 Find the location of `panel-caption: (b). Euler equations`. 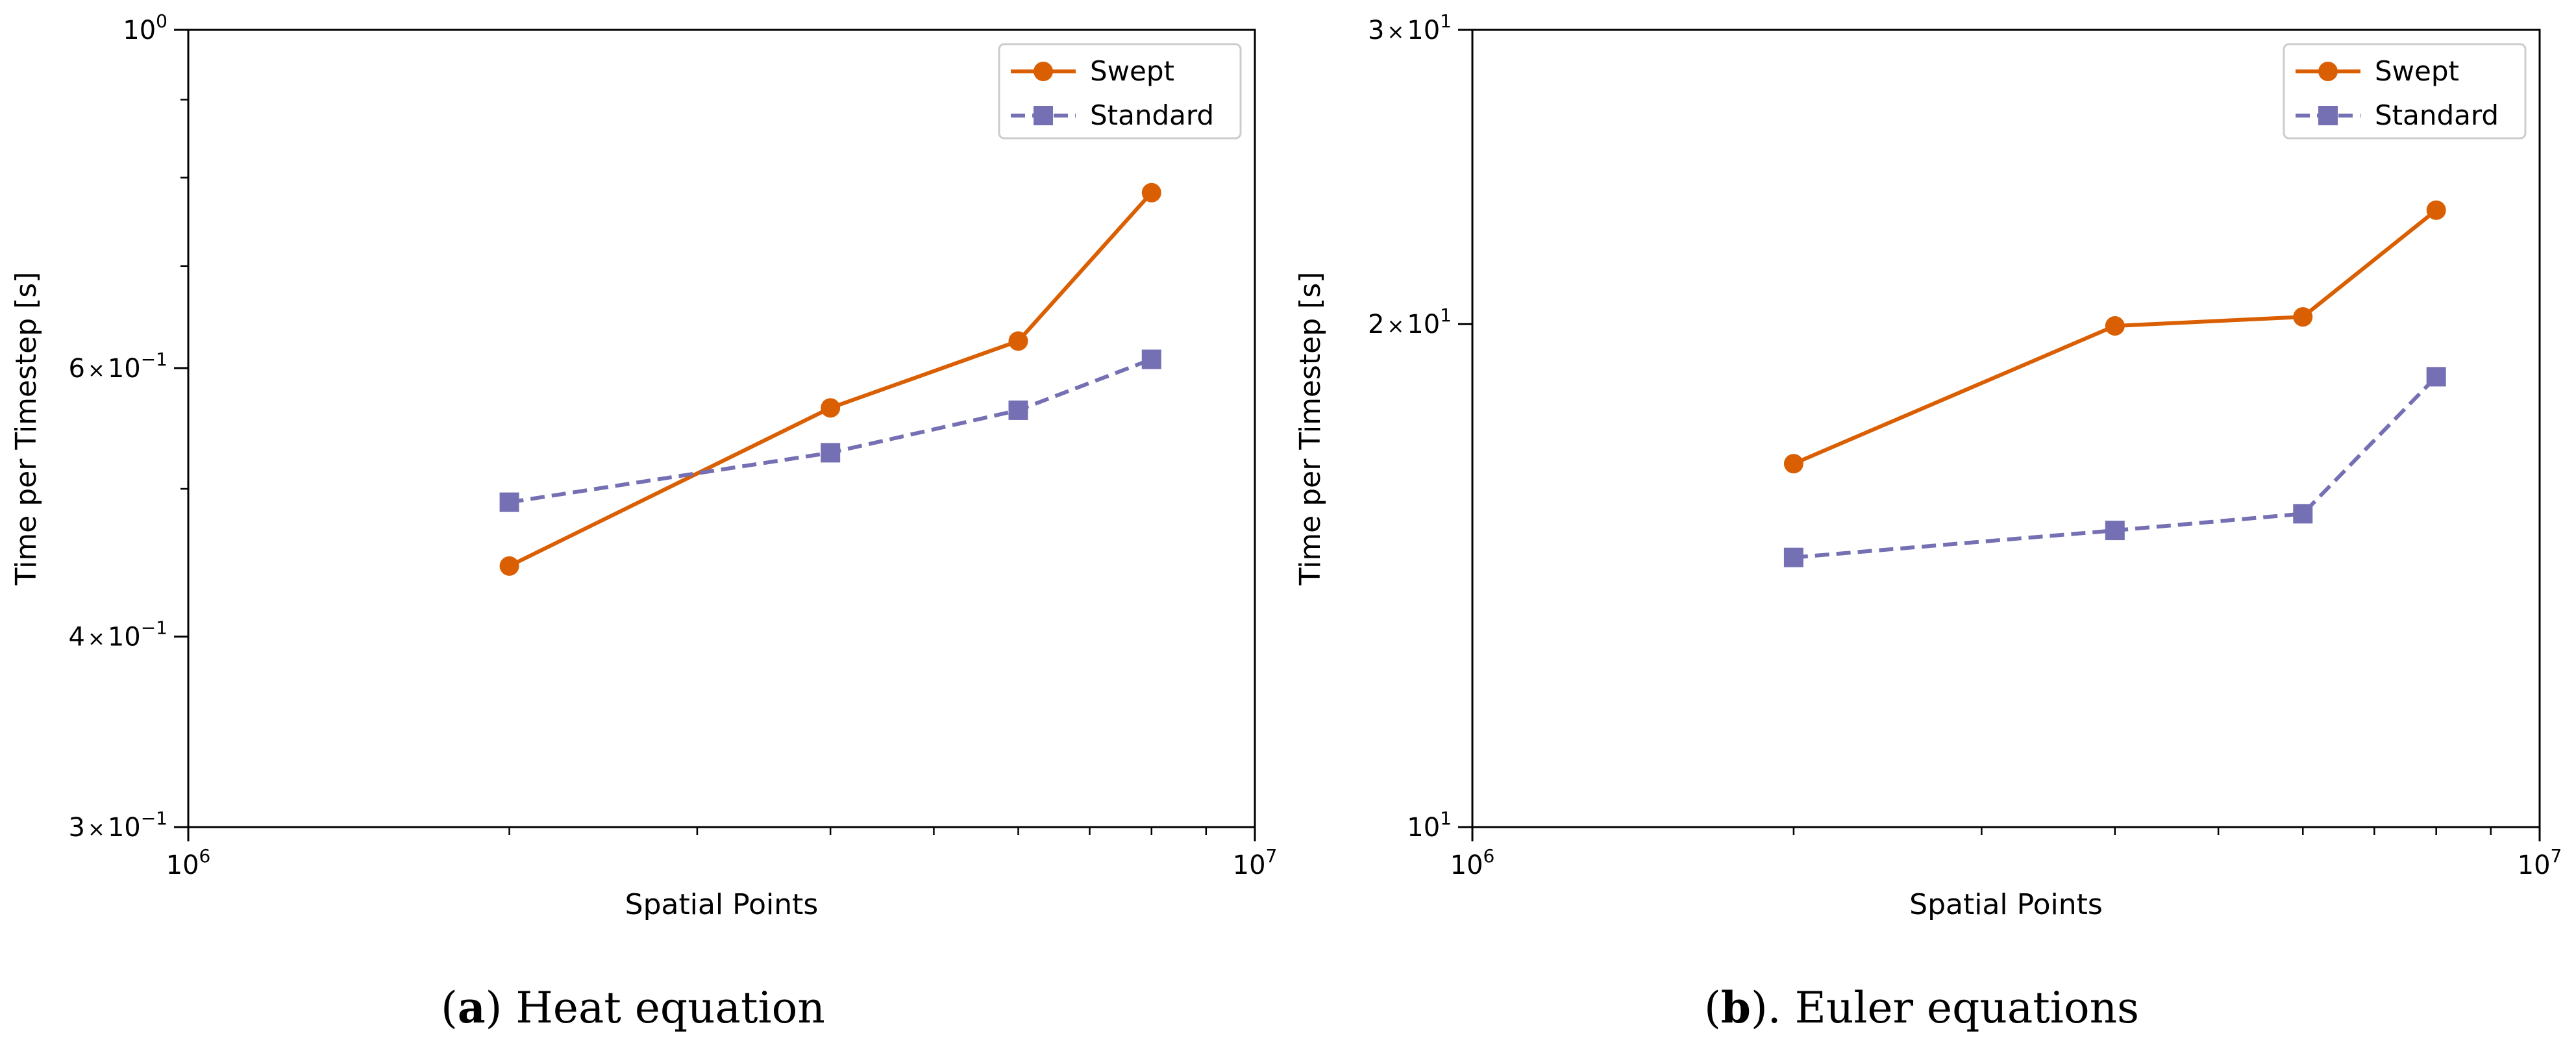

panel-caption: (b). Euler equations is located at coordinates (1921, 1007).